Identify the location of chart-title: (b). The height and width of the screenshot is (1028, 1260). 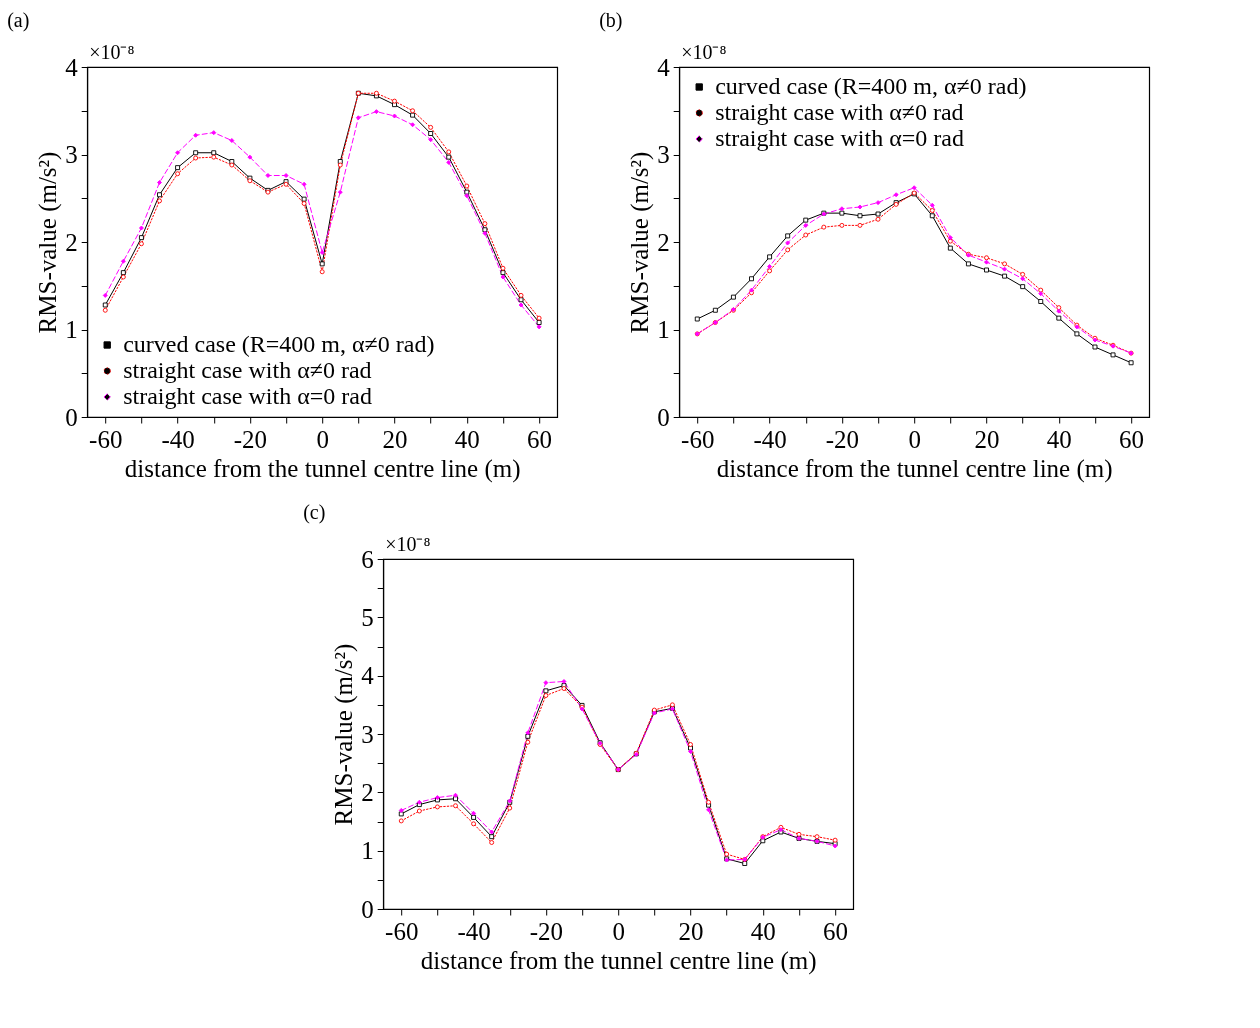
(611, 20).